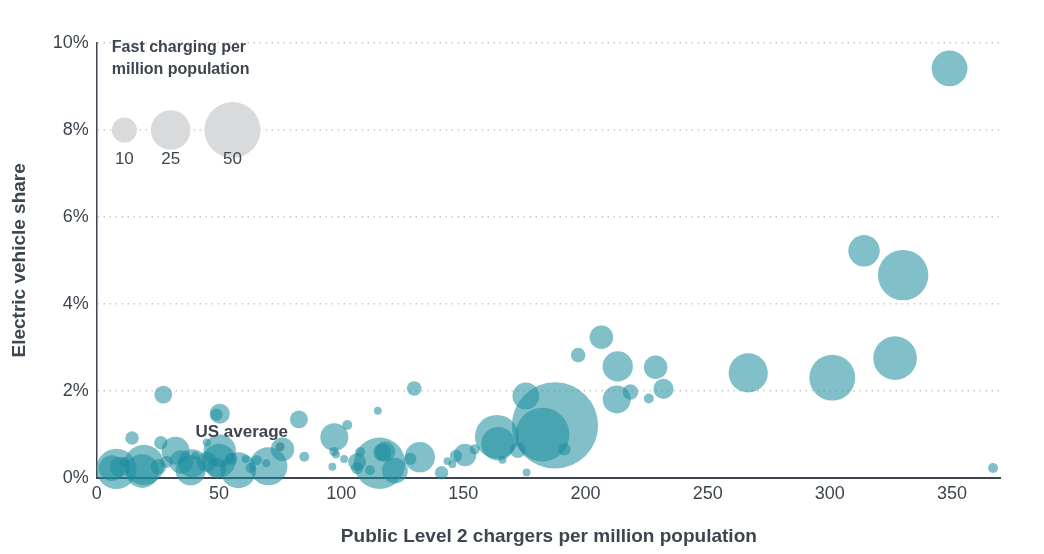 The width and height of the screenshot is (1044, 554). I want to click on legend-title: Fast charging per million population, so click(180, 57).